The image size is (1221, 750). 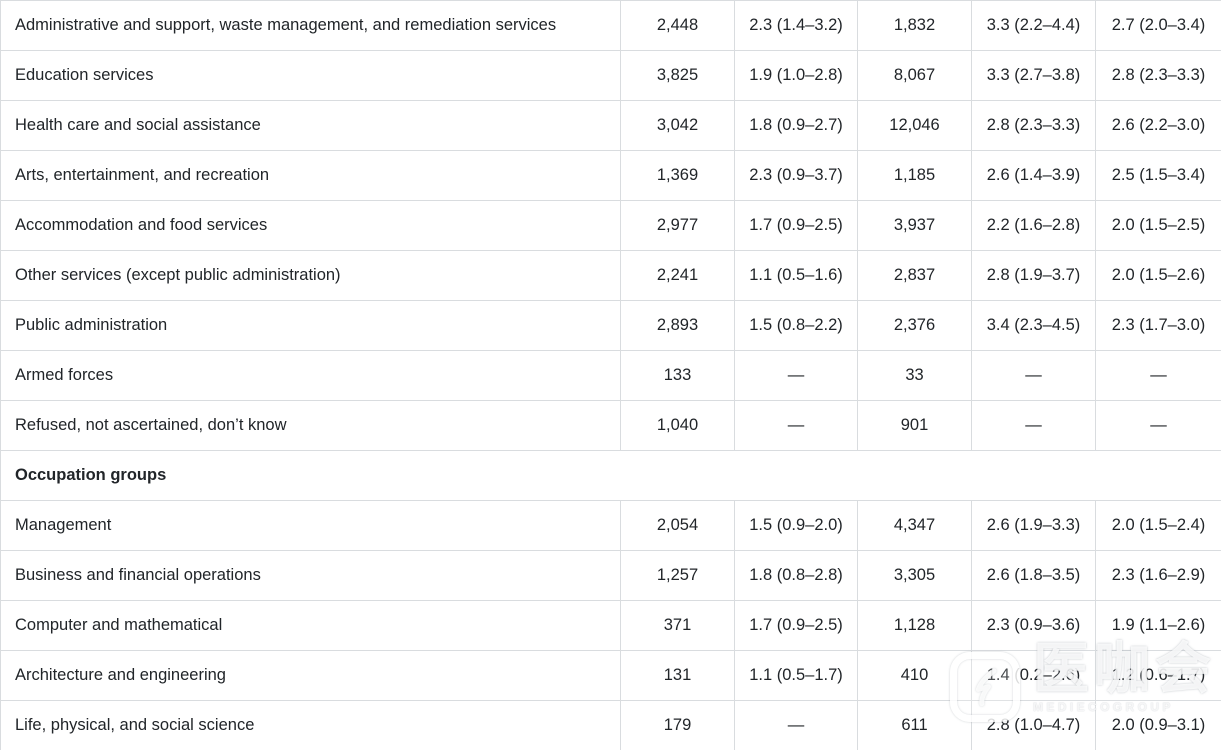 I want to click on value-cell: 1.9 (1.0–2.8), so click(x=796, y=75).